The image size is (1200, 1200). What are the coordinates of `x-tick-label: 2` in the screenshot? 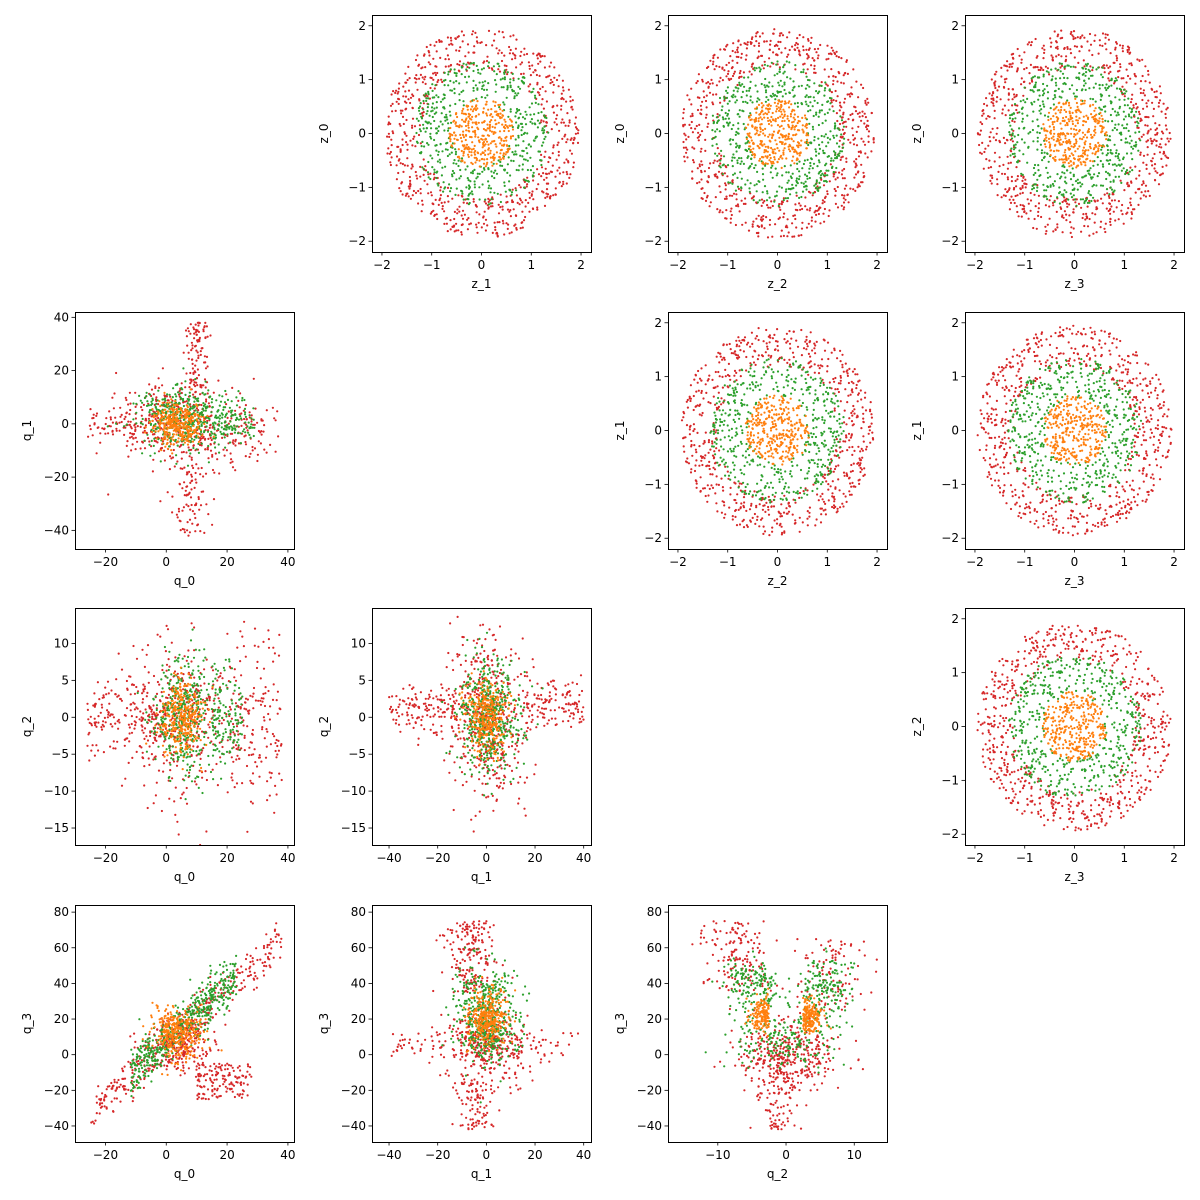 It's located at (581, 265).